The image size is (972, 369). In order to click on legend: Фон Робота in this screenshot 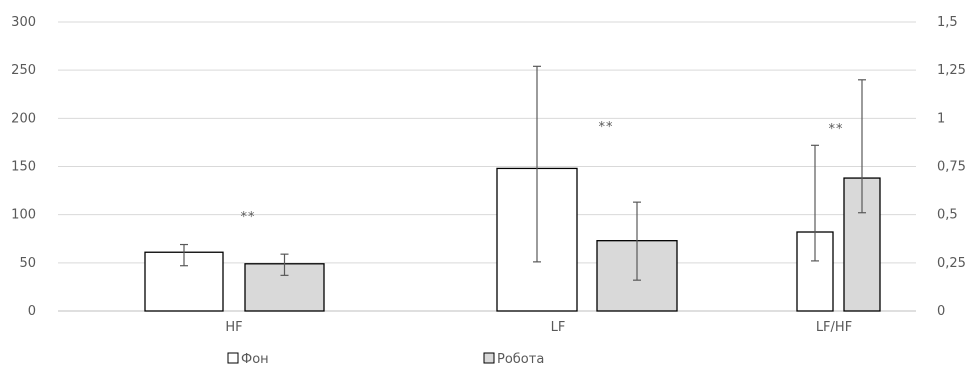, I will do `click(385, 359)`.